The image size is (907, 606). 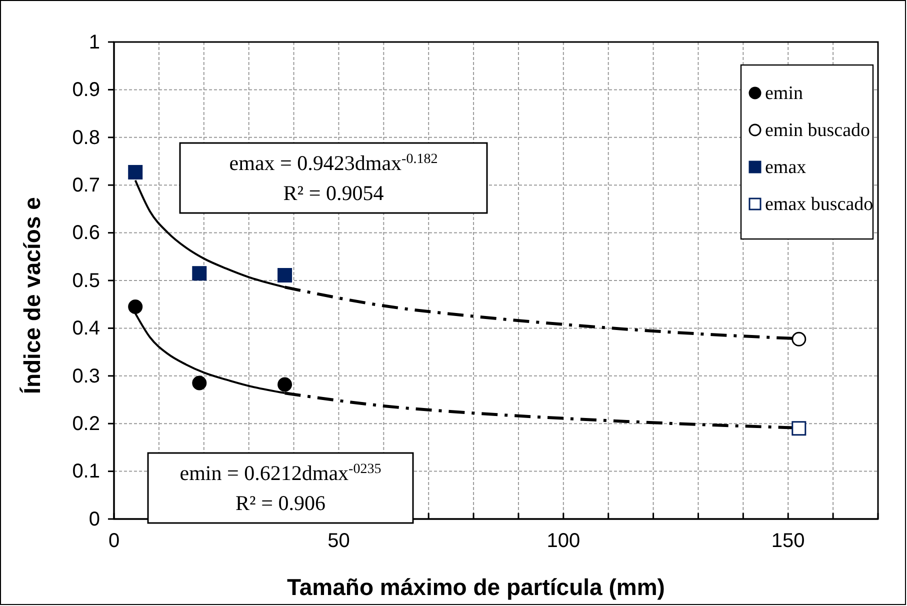 I want to click on x-axis-title: Tamaño máximo de partícula (mm), so click(x=476, y=587).